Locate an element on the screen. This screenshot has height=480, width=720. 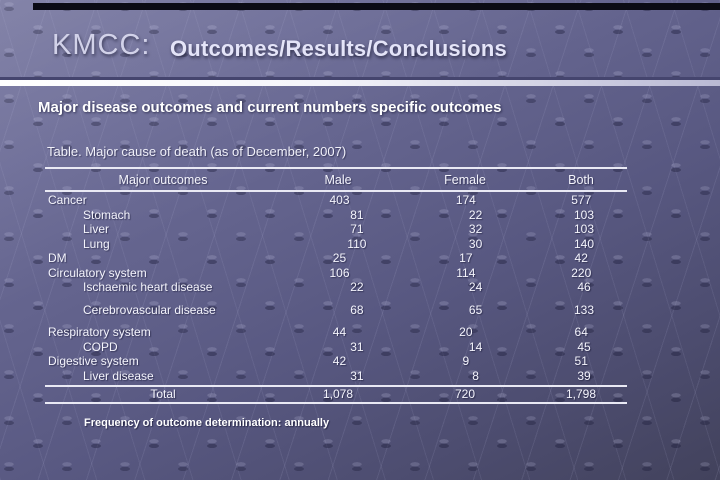
table-row: Circulatory system 106 114 220 is located at coordinates (336, 273).